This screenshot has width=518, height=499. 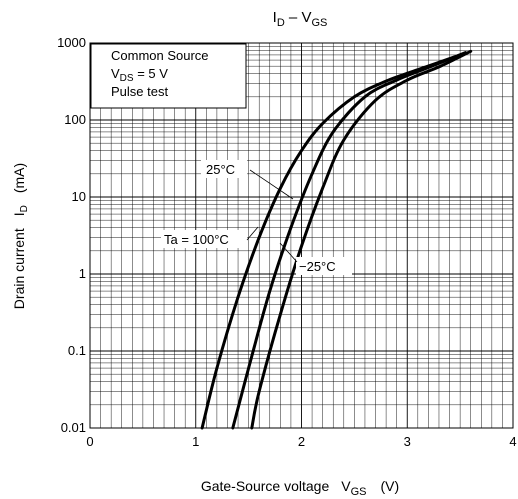 I want to click on x-tick-label: 3, so click(x=407, y=441).